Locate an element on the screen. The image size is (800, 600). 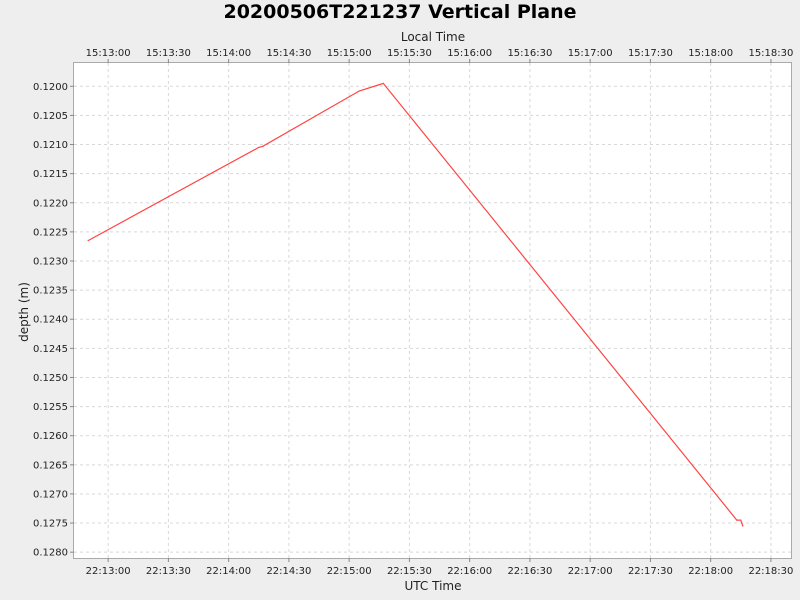
x-top-tick-label: 15:17:00 is located at coordinates (590, 53).